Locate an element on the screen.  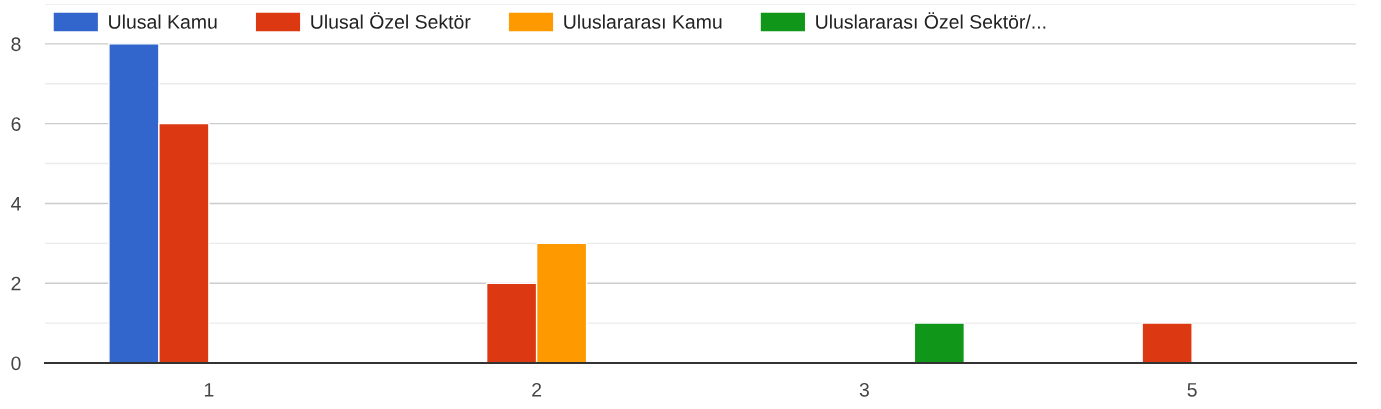
y-tick-label: 6 is located at coordinates (16, 124).